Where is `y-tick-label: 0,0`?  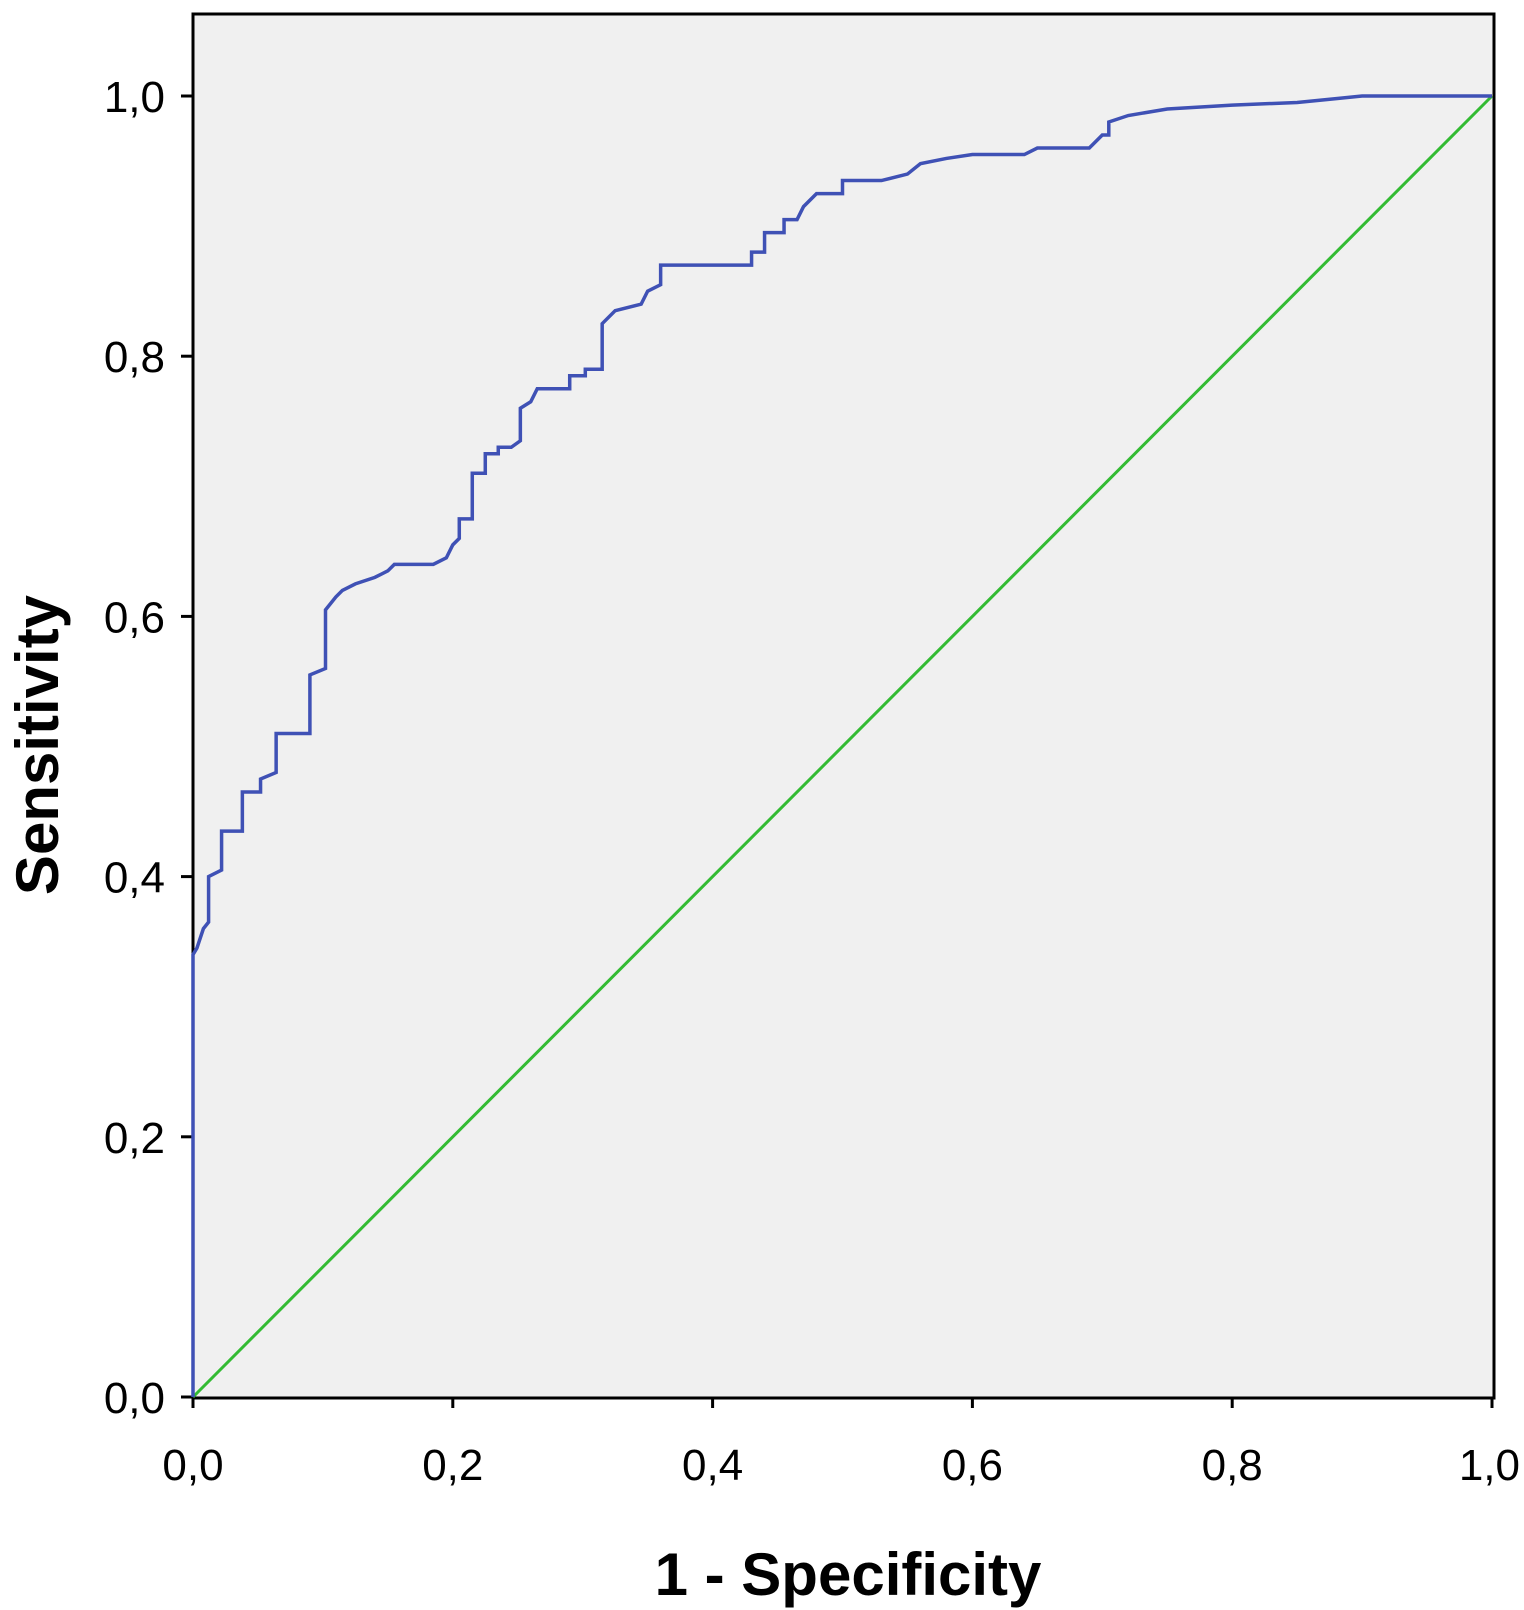
y-tick-label: 0,0 is located at coordinates (134, 1398).